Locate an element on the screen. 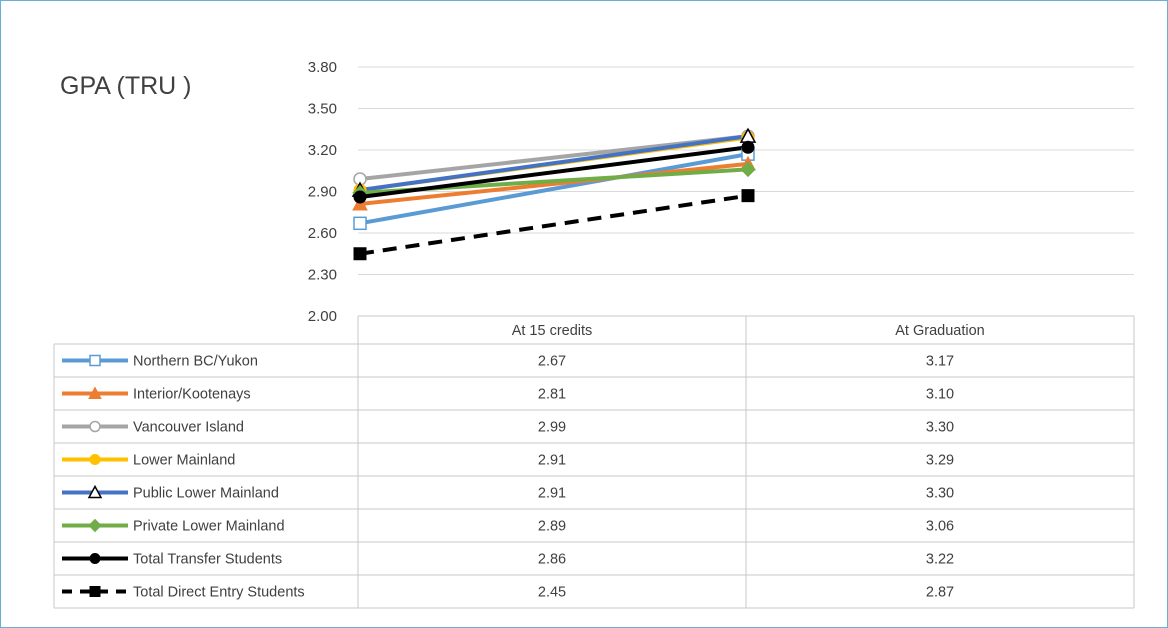 This screenshot has height=628, width=1168. chart-title: GPA (TRU ) is located at coordinates (126, 86).